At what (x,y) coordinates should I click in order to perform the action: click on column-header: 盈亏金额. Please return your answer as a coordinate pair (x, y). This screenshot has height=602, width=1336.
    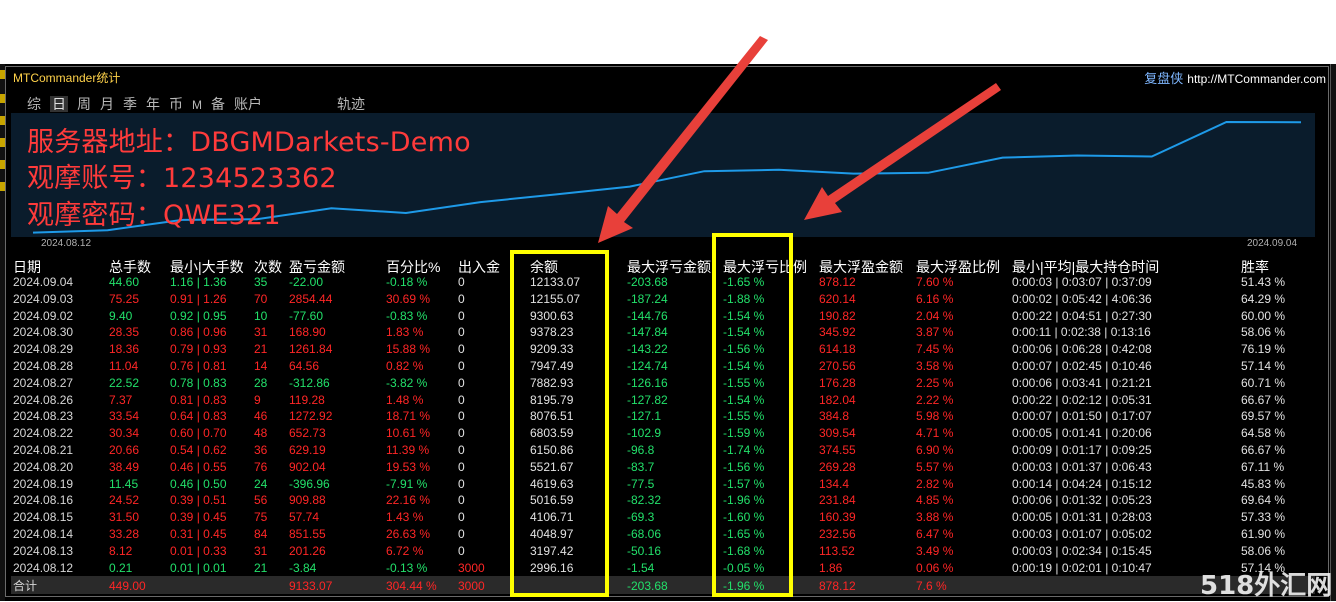
    Looking at the image, I should click on (317, 267).